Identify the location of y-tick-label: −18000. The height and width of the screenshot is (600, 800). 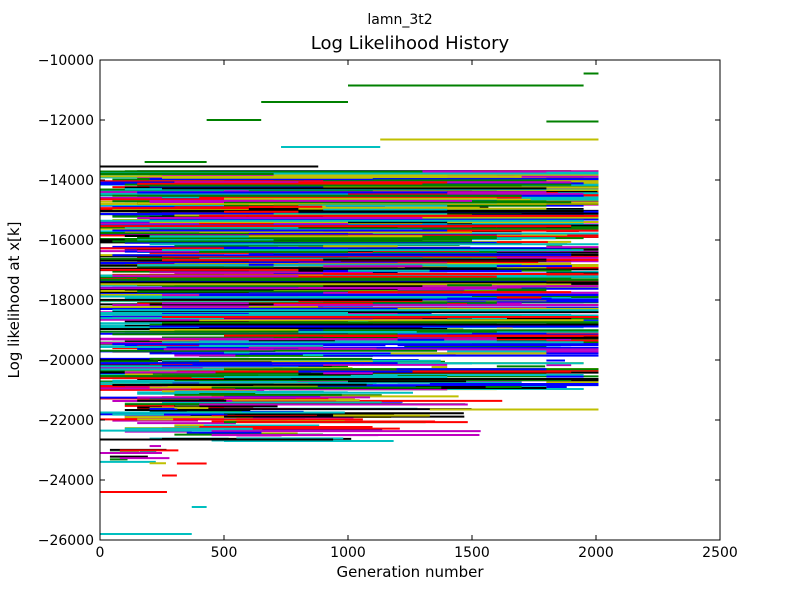
(66, 301).